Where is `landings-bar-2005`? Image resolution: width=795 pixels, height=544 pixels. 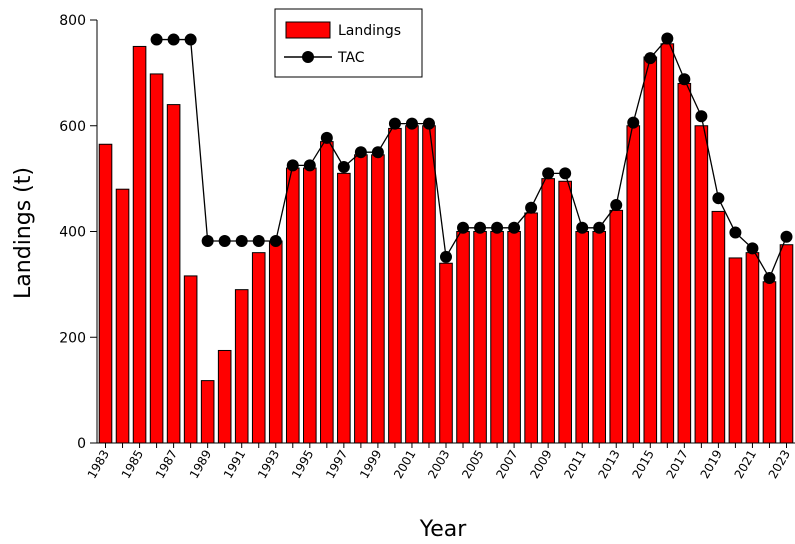 landings-bar-2005 is located at coordinates (480, 337).